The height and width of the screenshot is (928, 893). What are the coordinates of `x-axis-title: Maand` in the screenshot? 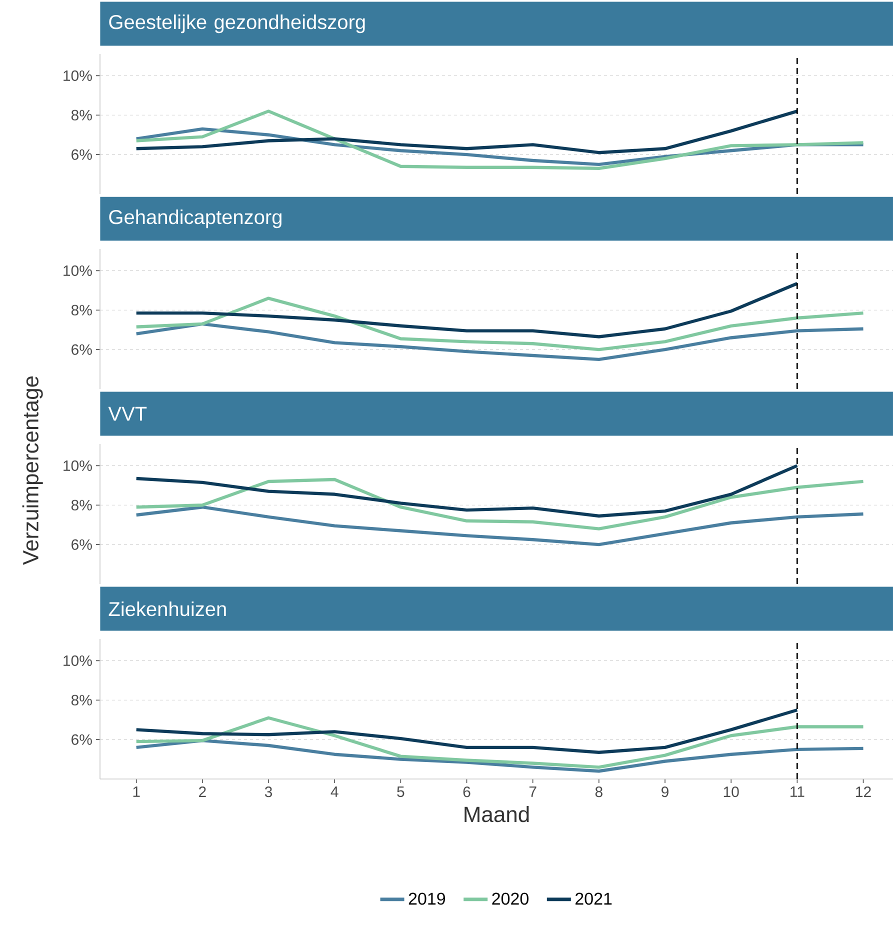 It's located at (496, 814).